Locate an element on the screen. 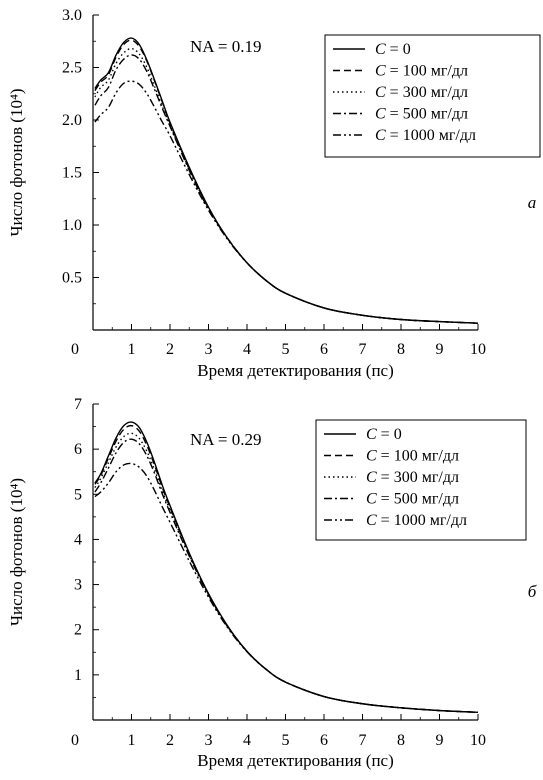 The image size is (543, 780). numerical-aperture-label: NA = 0.19 is located at coordinates (225, 46).